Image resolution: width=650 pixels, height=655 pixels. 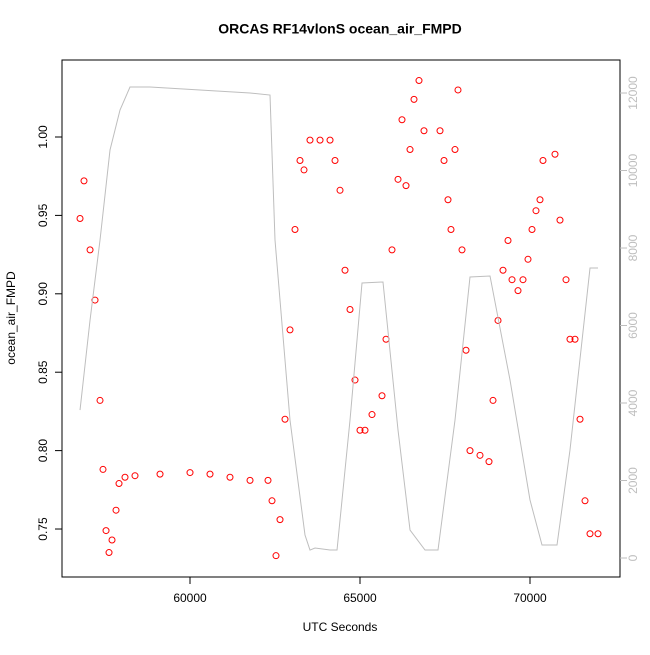 What do you see at coordinates (43, 137) in the screenshot?
I see `y-tick-label: 1.00` at bounding box center [43, 137].